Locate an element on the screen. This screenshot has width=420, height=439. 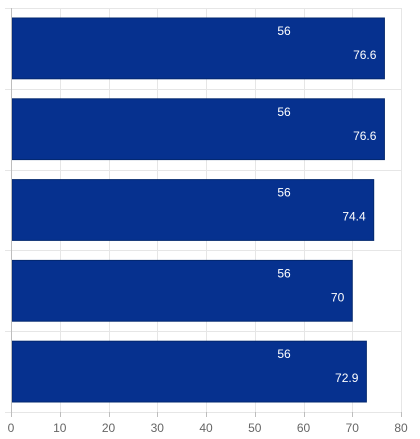
x-tick-label: 30 is located at coordinates (158, 428).